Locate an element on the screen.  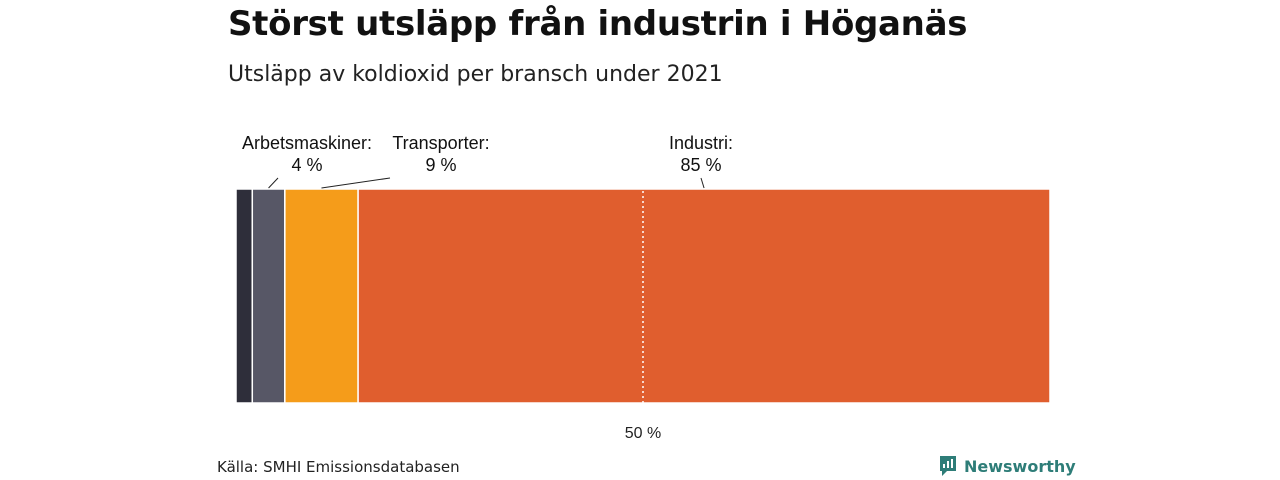
brand-logo: Newsworthy is located at coordinates (1007, 466).